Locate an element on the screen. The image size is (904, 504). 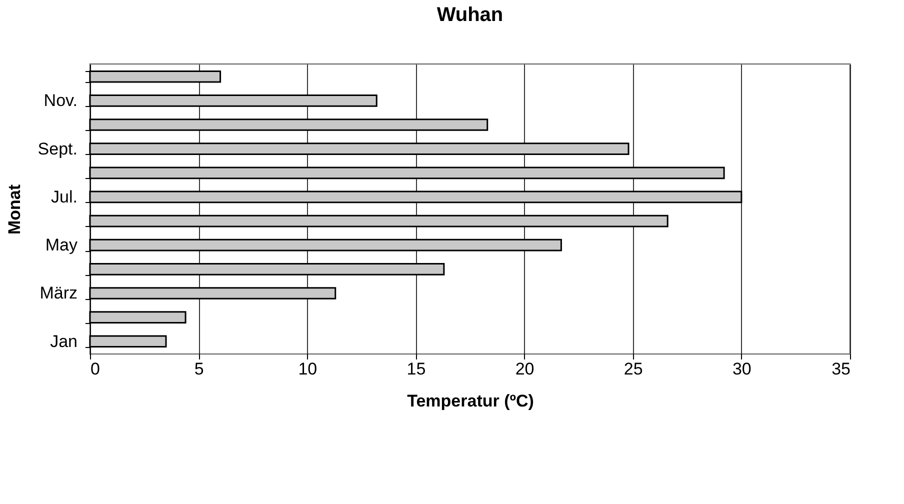
y-tick-label: Jan is located at coordinates (64, 341).